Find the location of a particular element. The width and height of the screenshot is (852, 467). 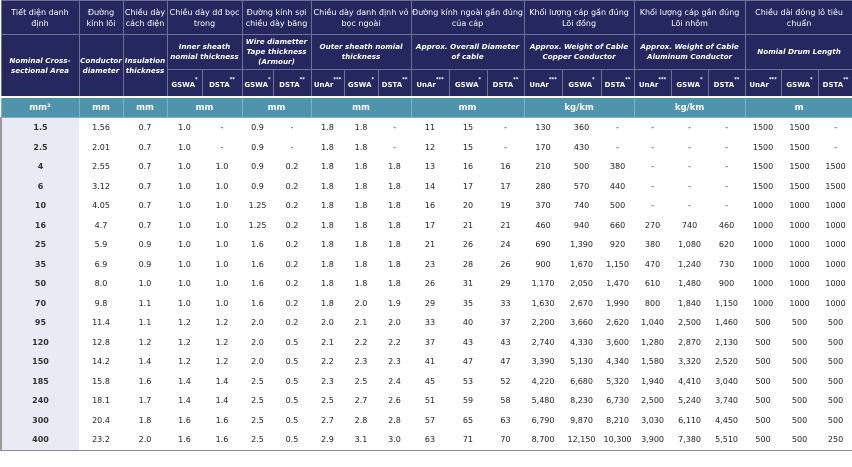

cell-aluminum-weight: 270 is located at coordinates (652, 225).